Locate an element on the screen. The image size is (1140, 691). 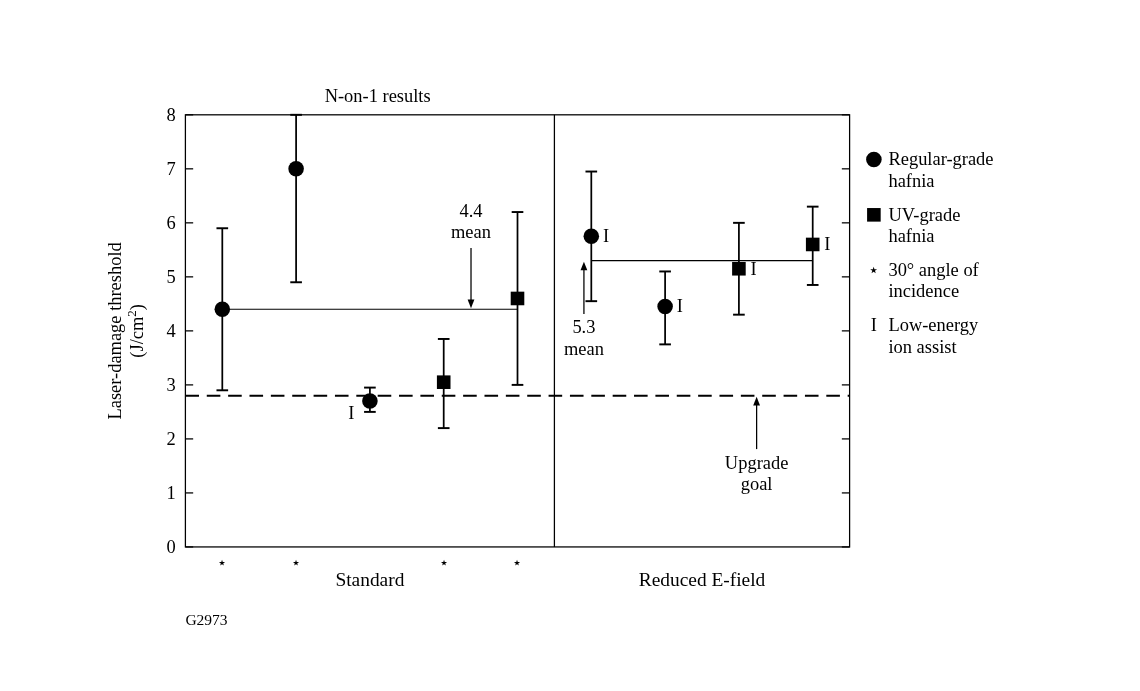
y-tick-label: 4 is located at coordinates (171, 331).